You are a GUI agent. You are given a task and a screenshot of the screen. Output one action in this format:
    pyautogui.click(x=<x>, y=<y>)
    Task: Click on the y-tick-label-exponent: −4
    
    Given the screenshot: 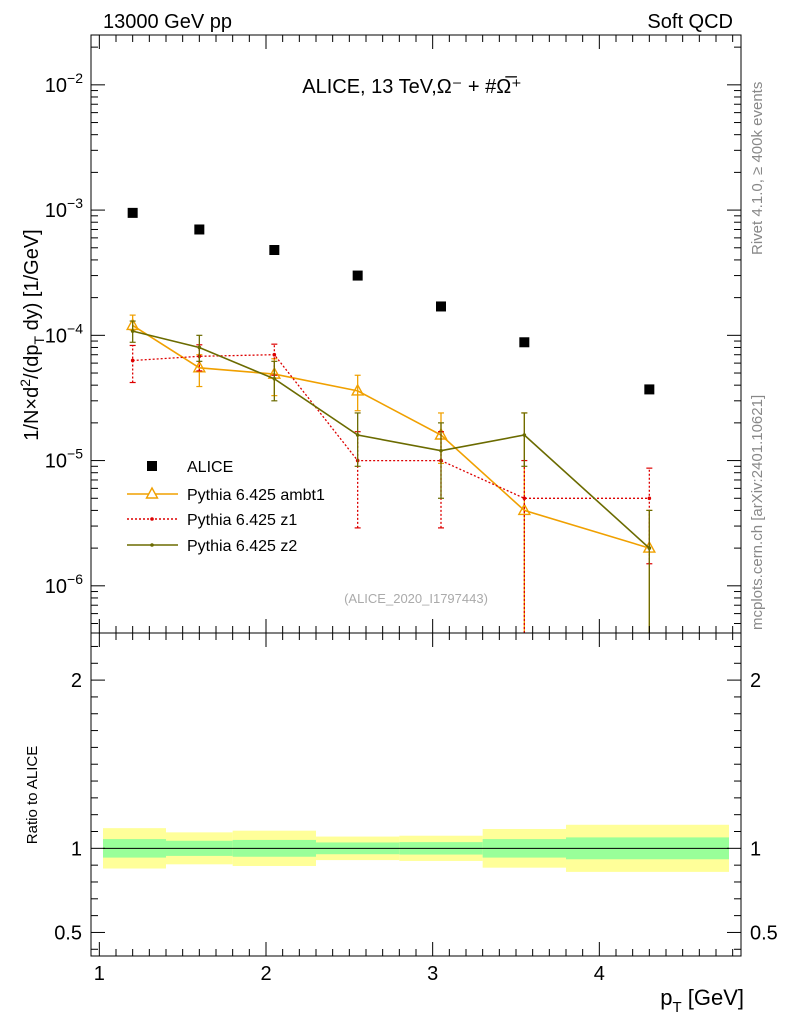 What is the action you would take?
    pyautogui.click(x=75, y=328)
    